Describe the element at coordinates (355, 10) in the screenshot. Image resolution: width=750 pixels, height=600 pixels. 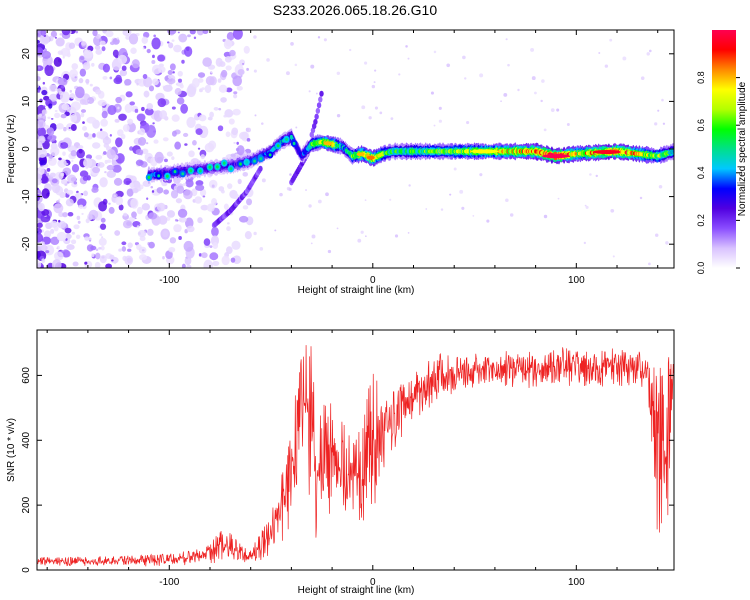
I see `figure-title: S233.2026.065.18.26.G10` at that location.